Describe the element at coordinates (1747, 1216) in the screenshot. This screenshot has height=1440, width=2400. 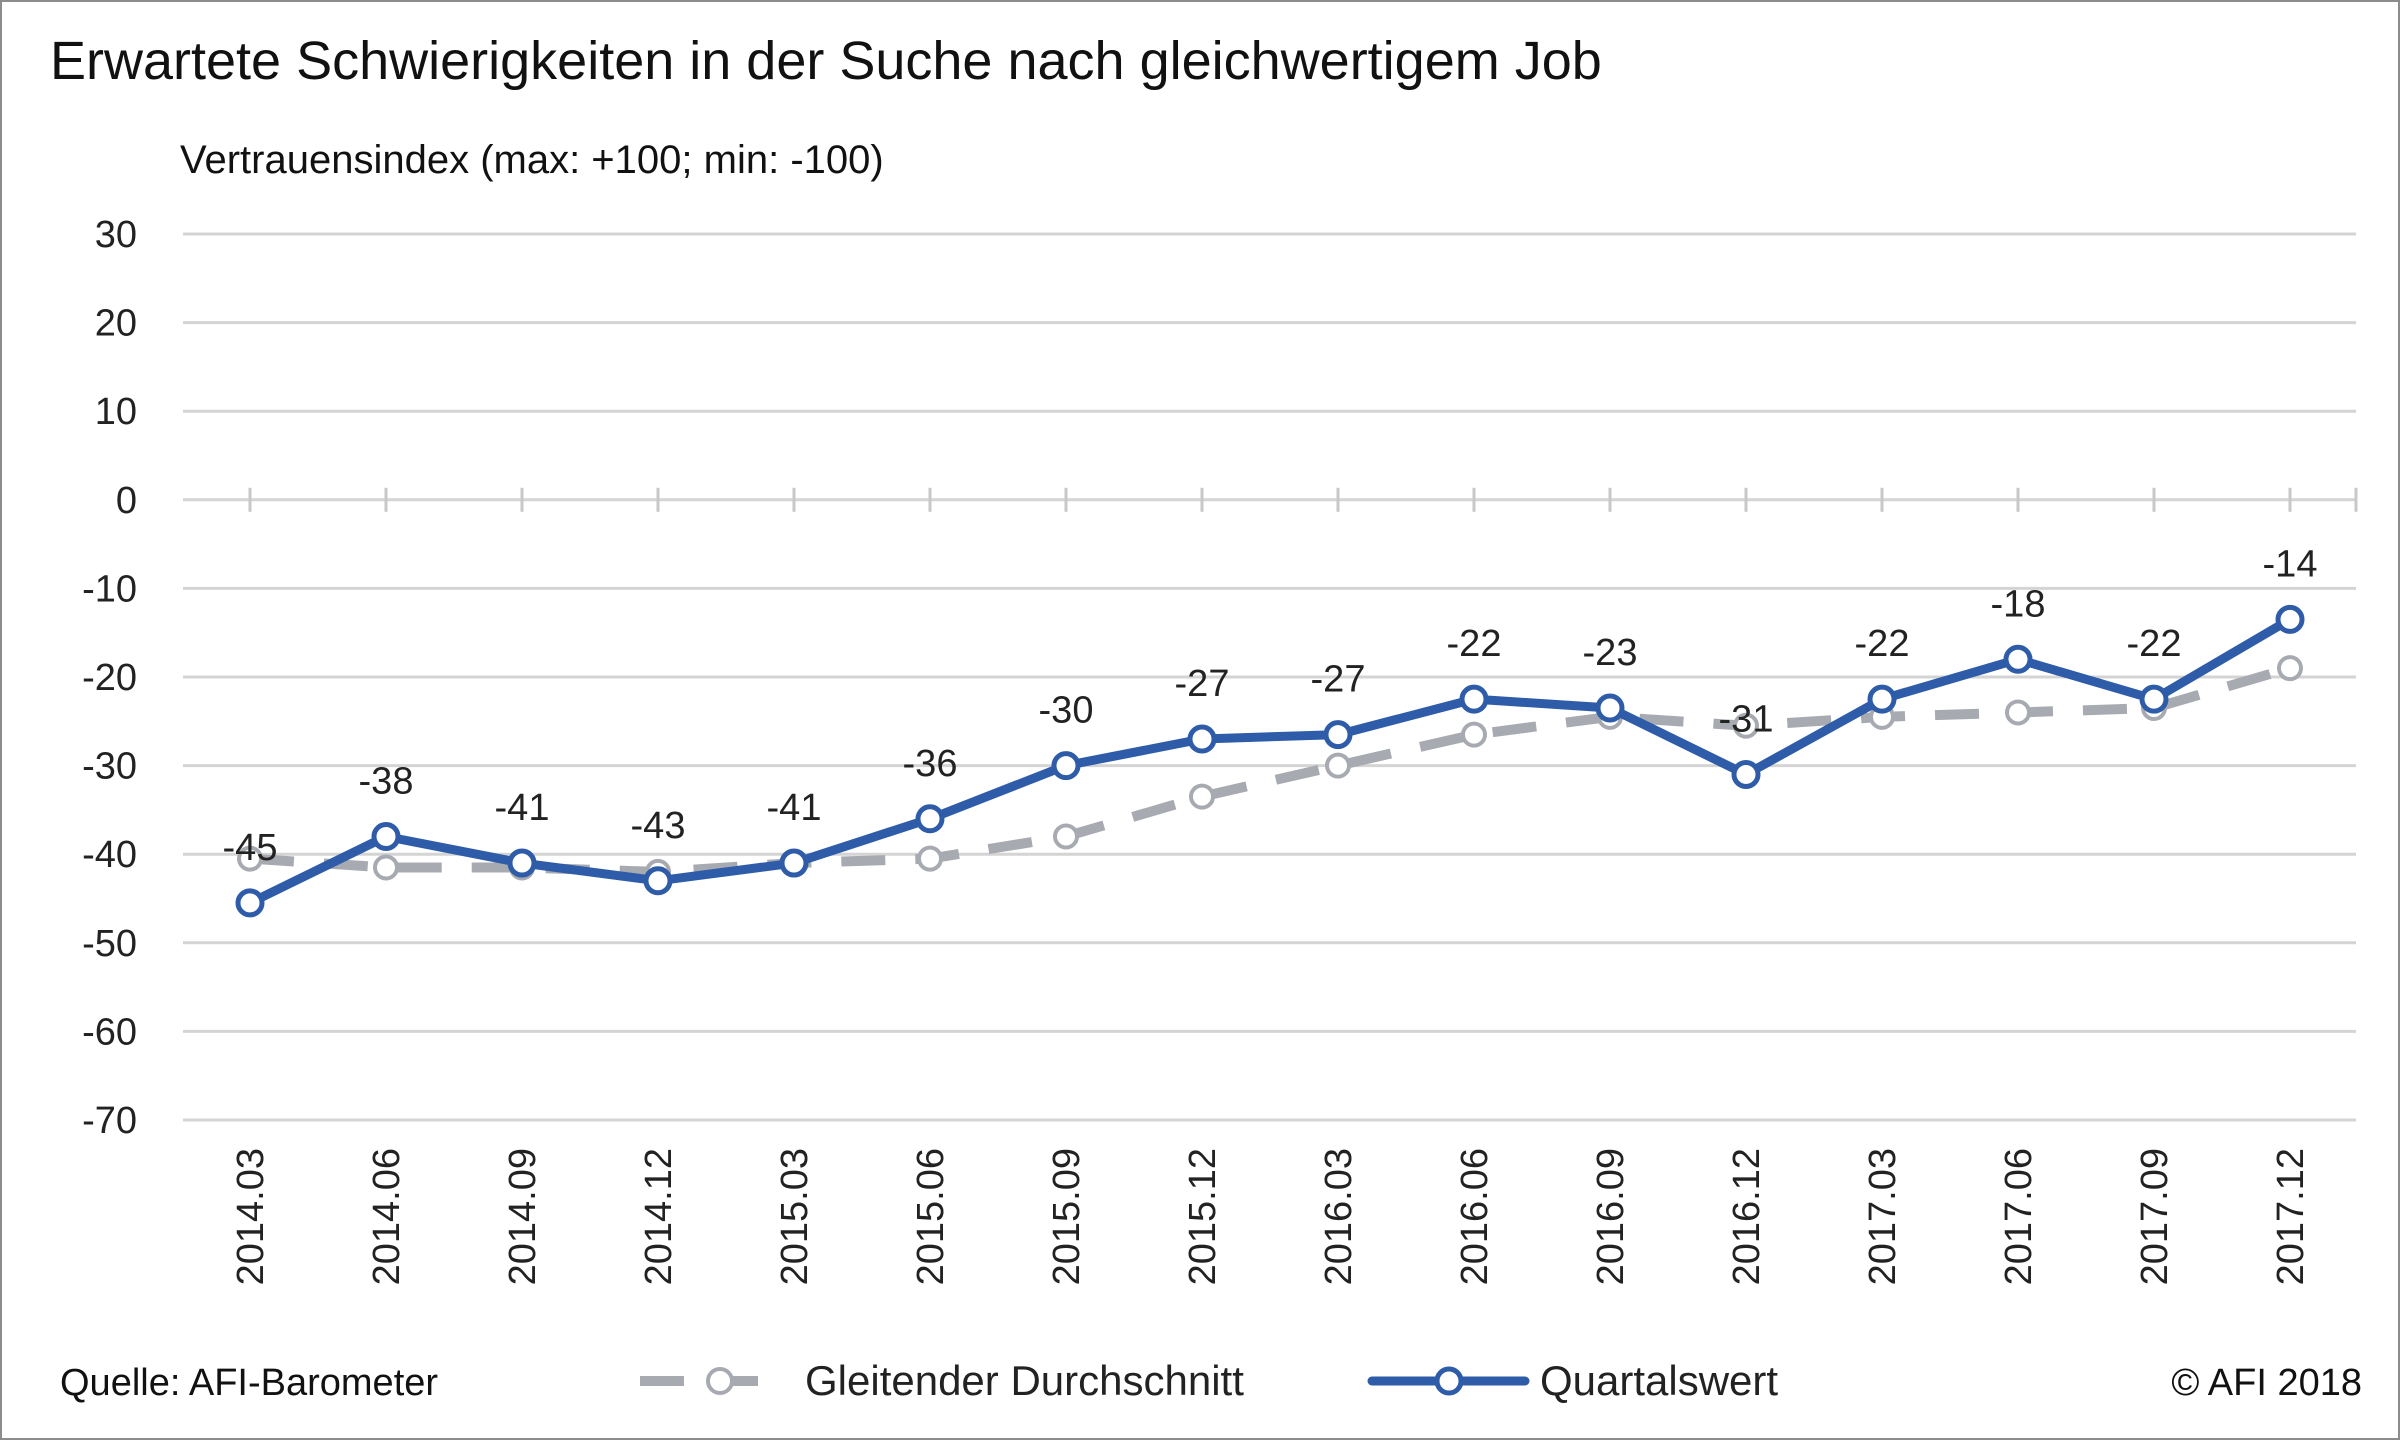
I see `x-tick-label: 2016.12` at that location.